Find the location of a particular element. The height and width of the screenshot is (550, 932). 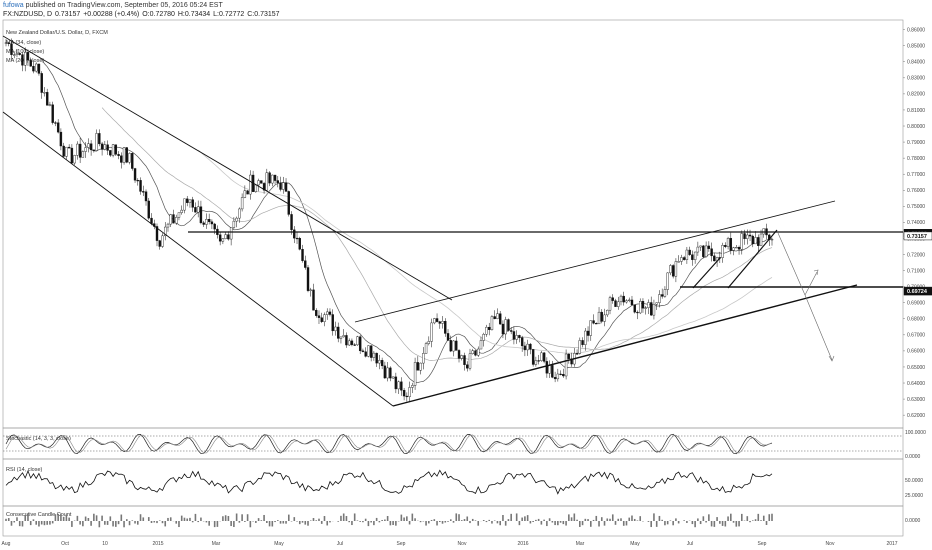

quote-last: 0.73157 is located at coordinates (67, 14).